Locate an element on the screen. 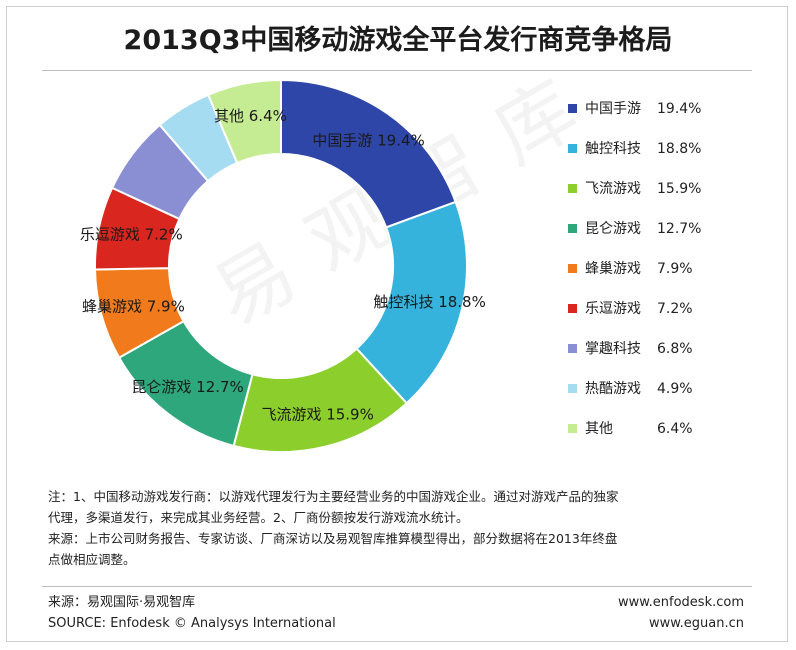 The image size is (796, 650). legend-label-1: 触控科技 is located at coordinates (613, 149).